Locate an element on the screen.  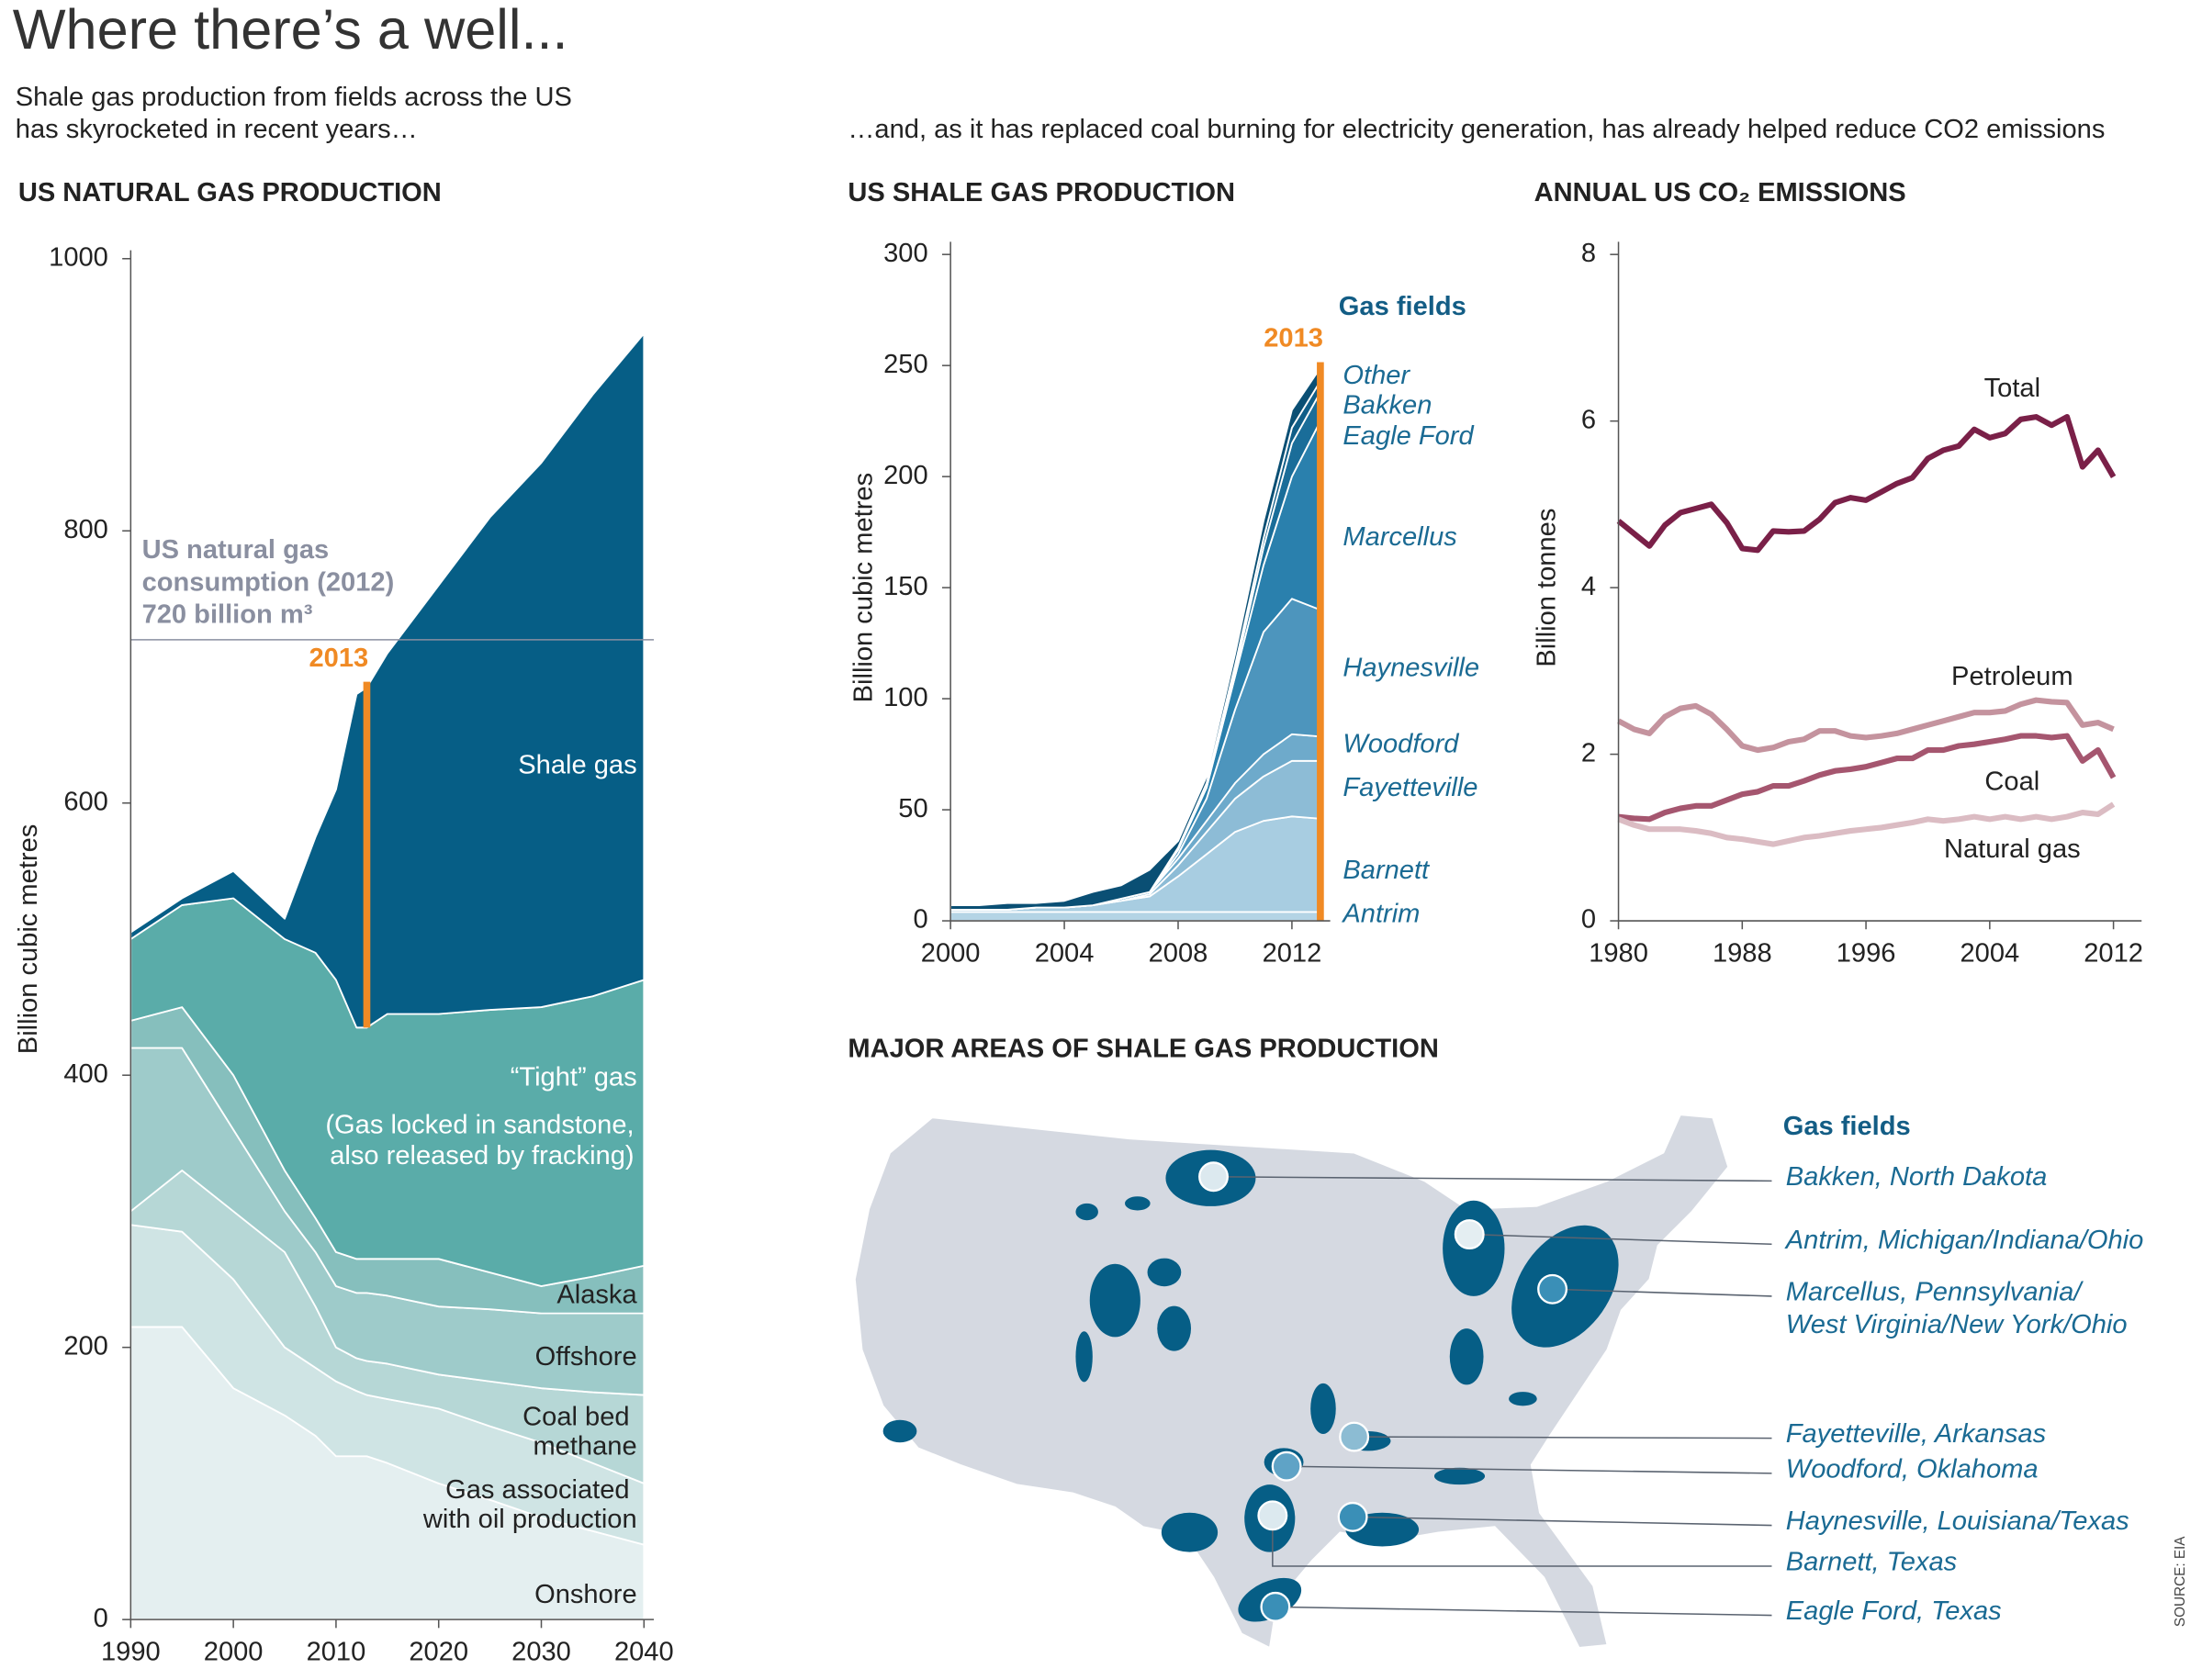
series-label: Alaska is located at coordinates (596, 1295).